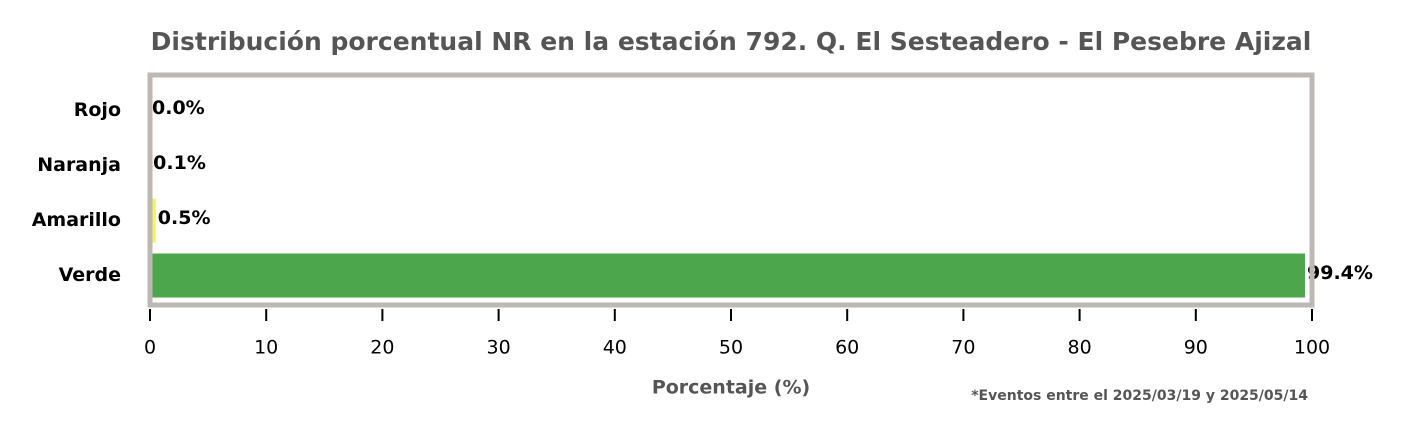  What do you see at coordinates (382, 348) in the screenshot?
I see `x-tick-label: 20` at bounding box center [382, 348].